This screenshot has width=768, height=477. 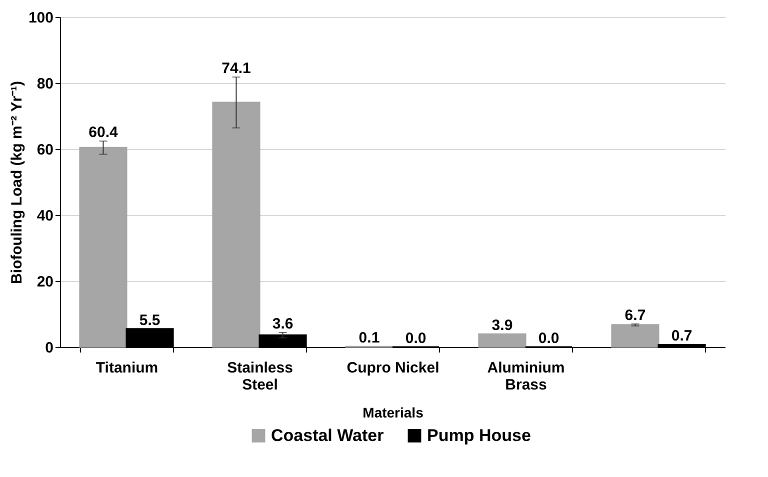 I want to click on data-label: 6.7, so click(x=635, y=315).